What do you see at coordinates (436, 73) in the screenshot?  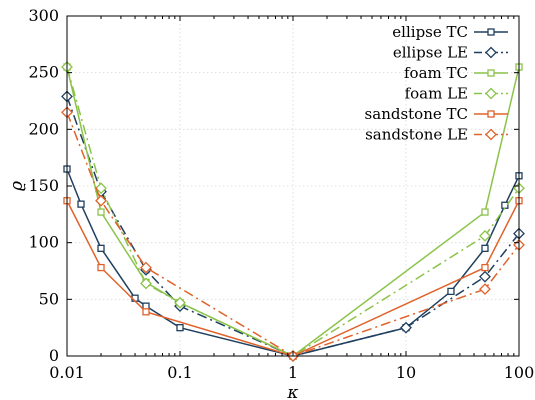 I see `legend-label: foam TC` at bounding box center [436, 73].